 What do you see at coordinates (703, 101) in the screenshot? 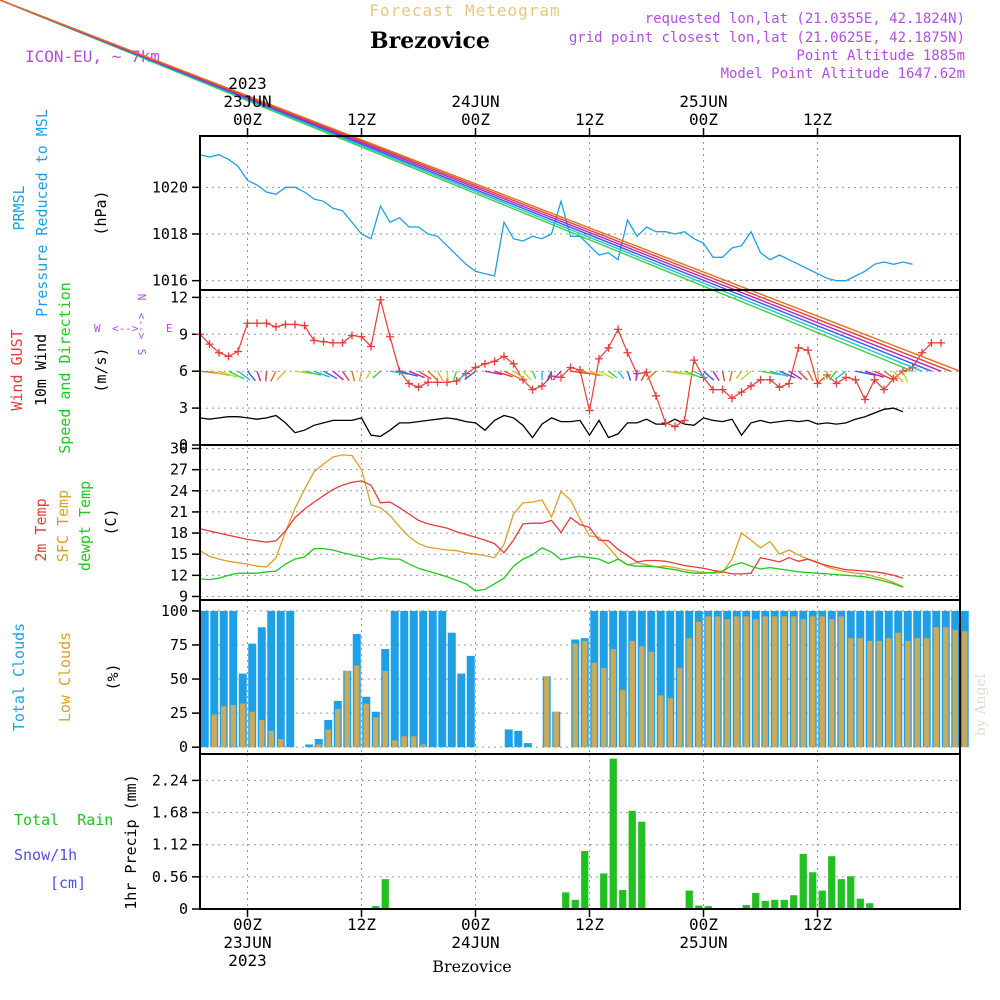
I see `top-xtick-label: 25JUN` at bounding box center [703, 101].